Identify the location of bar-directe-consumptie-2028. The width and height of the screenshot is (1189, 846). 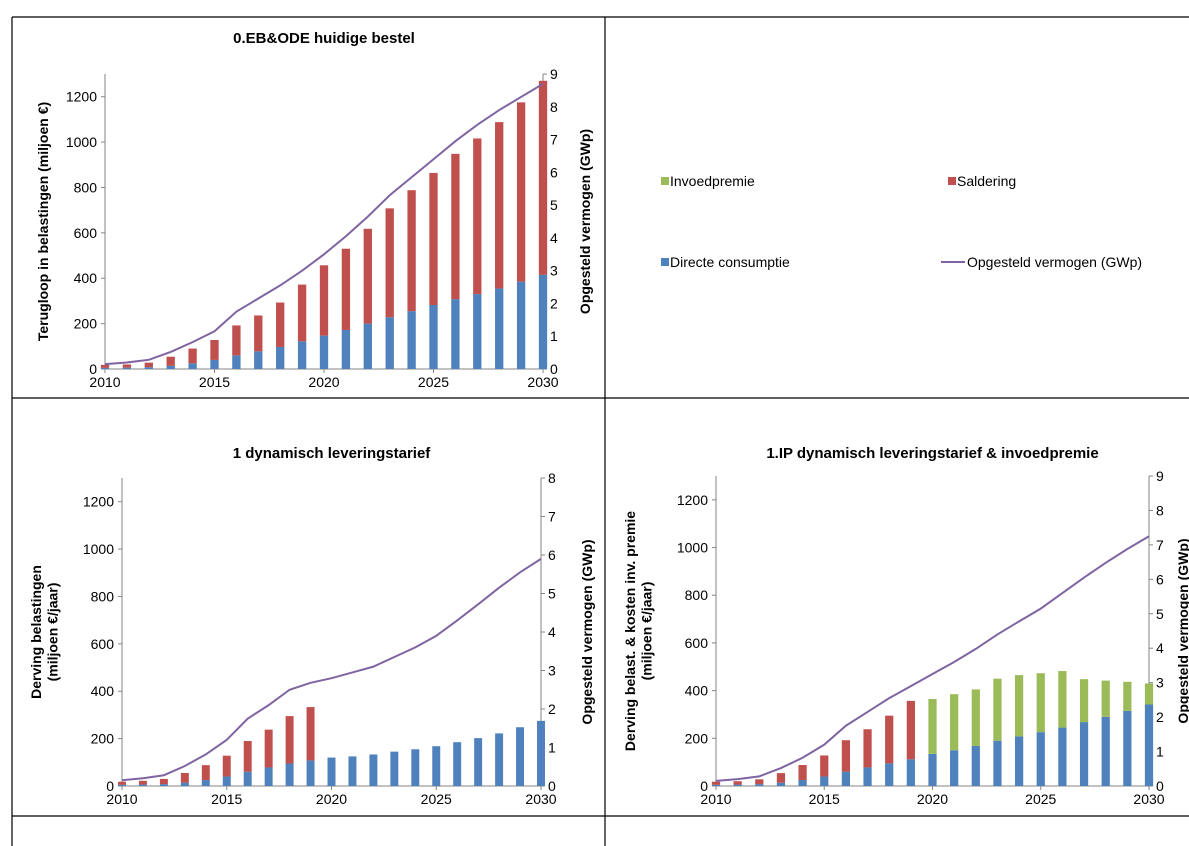
(499, 328).